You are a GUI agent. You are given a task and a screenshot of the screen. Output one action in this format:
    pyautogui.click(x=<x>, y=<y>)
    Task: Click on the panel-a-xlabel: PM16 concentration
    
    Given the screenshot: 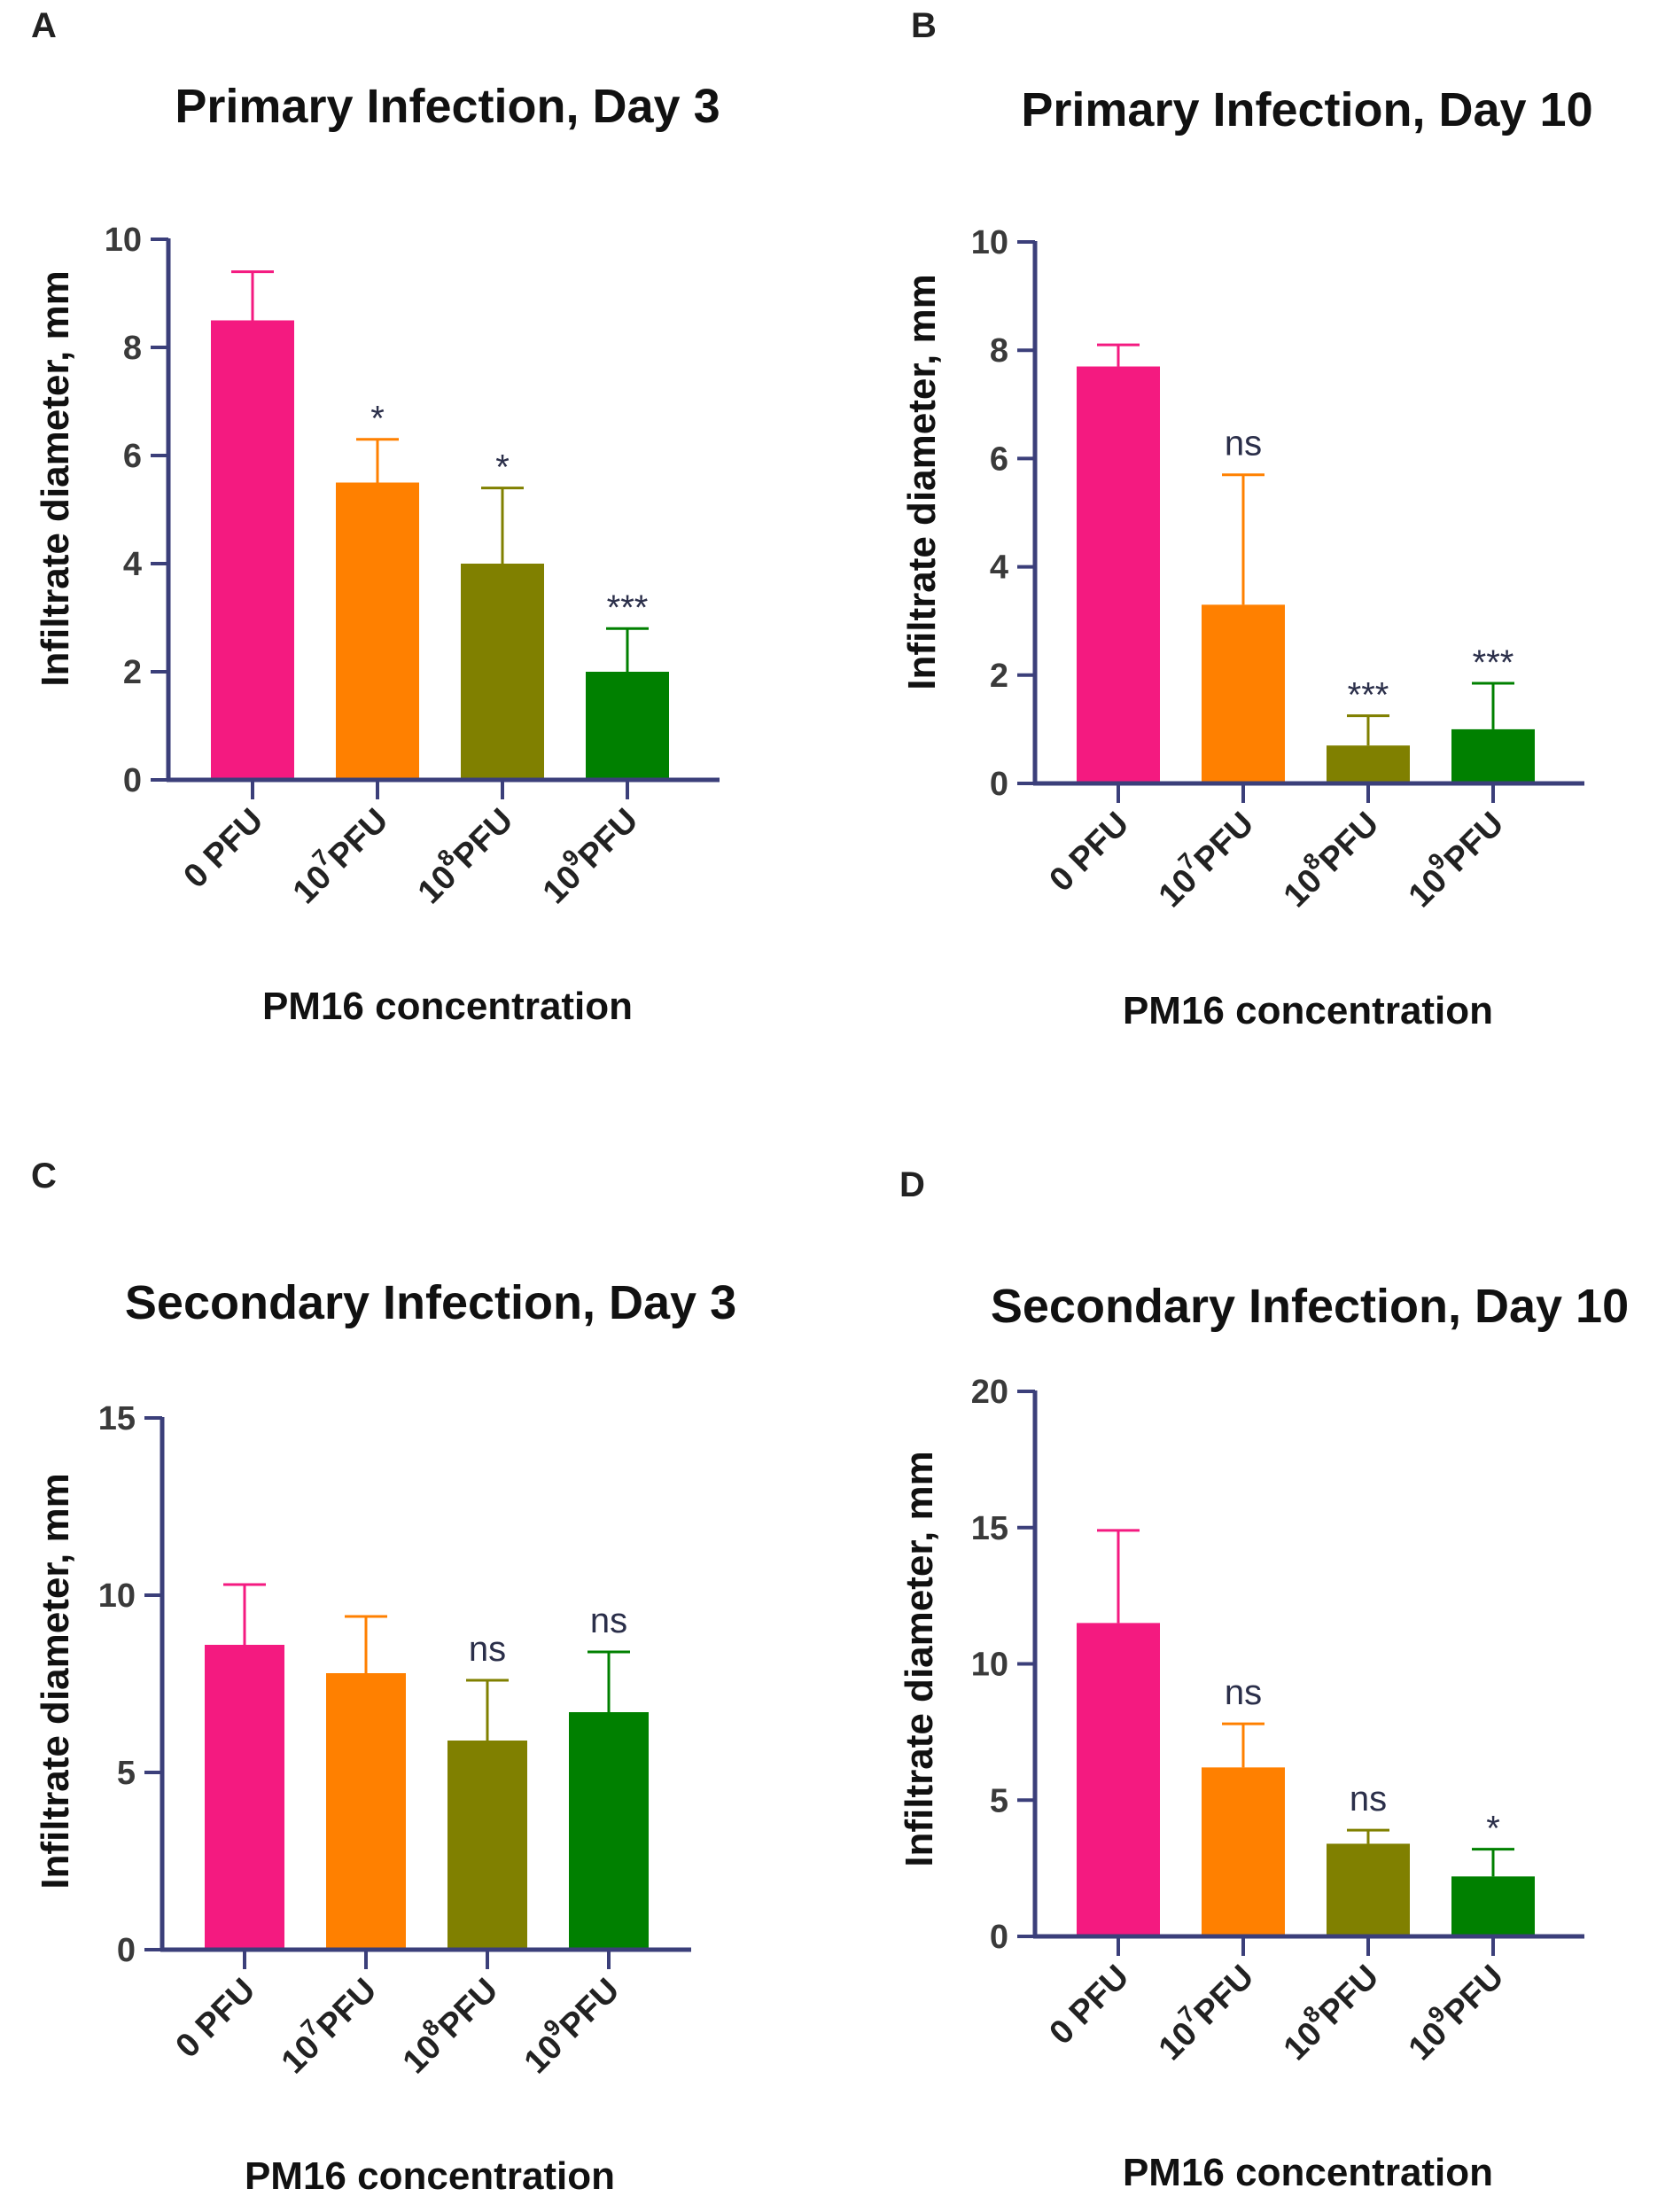 What is the action you would take?
    pyautogui.click(x=447, y=1006)
    